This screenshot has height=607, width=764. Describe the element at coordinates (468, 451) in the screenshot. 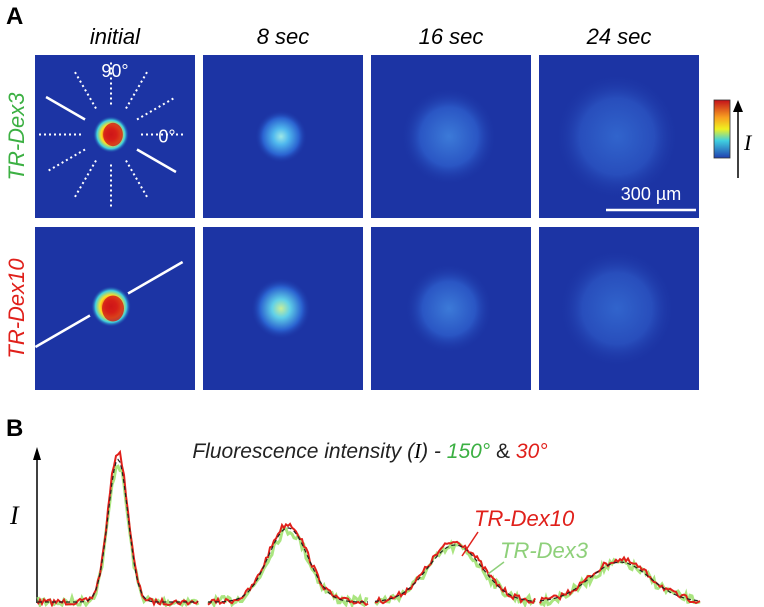

I see `title-part: 150°` at that location.